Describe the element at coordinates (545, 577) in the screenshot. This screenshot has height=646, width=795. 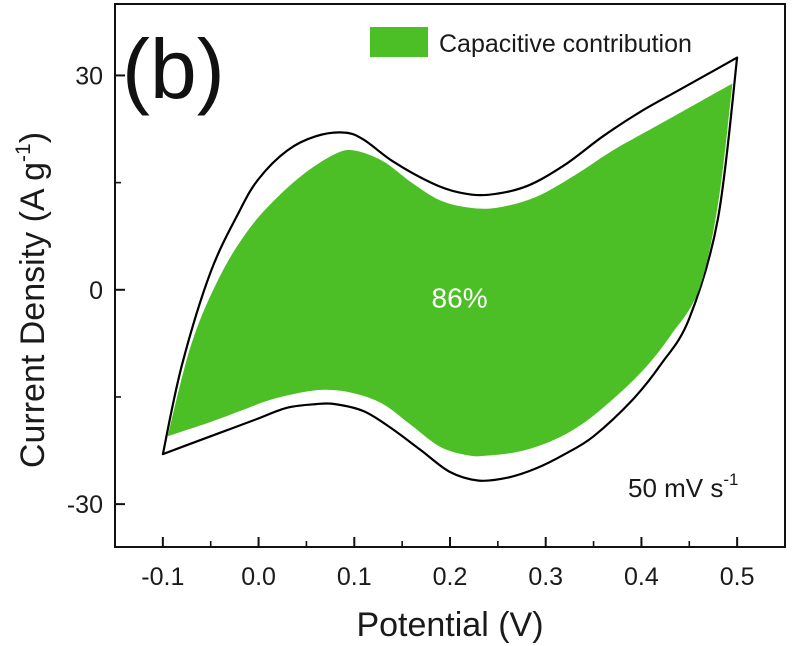
I see `x-tick-label: 0.3` at that location.